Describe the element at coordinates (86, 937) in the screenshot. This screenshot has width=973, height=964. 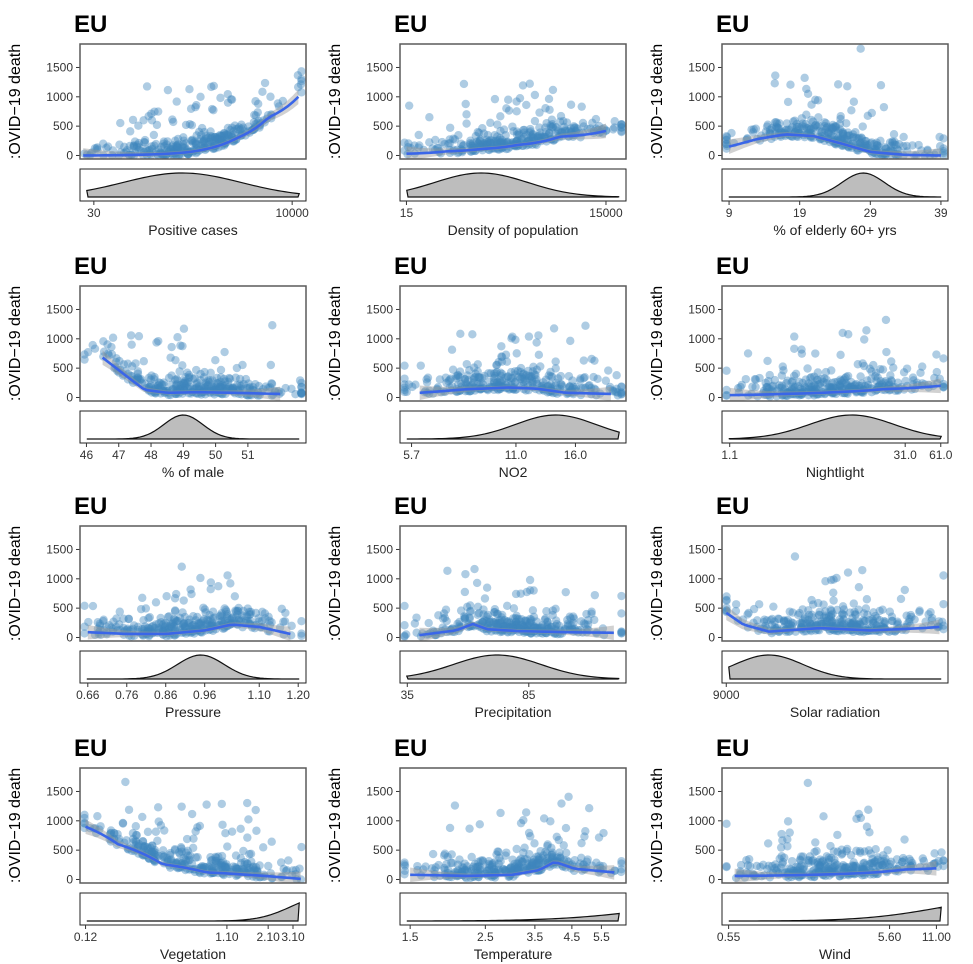
I see `x-tick-label: 0.12` at that location.